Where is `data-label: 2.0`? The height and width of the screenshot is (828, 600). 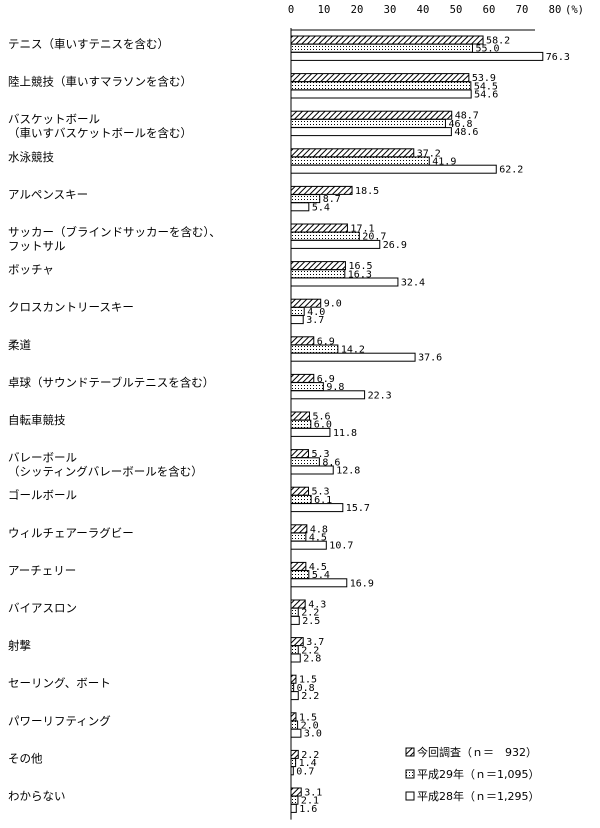 data-label: 2.0 is located at coordinates (310, 726).